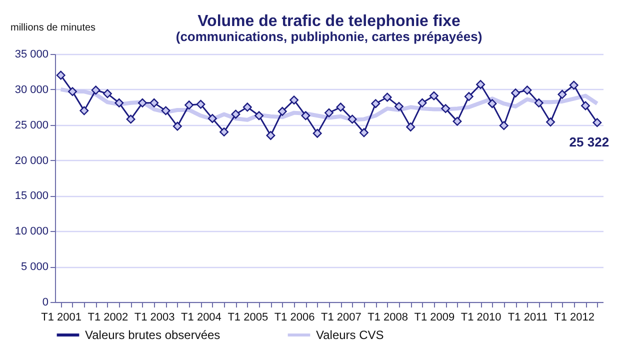 This screenshot has width=635, height=348. Describe the element at coordinates (528, 318) in the screenshot. I see `x-tick-label: T1 2011` at that location.